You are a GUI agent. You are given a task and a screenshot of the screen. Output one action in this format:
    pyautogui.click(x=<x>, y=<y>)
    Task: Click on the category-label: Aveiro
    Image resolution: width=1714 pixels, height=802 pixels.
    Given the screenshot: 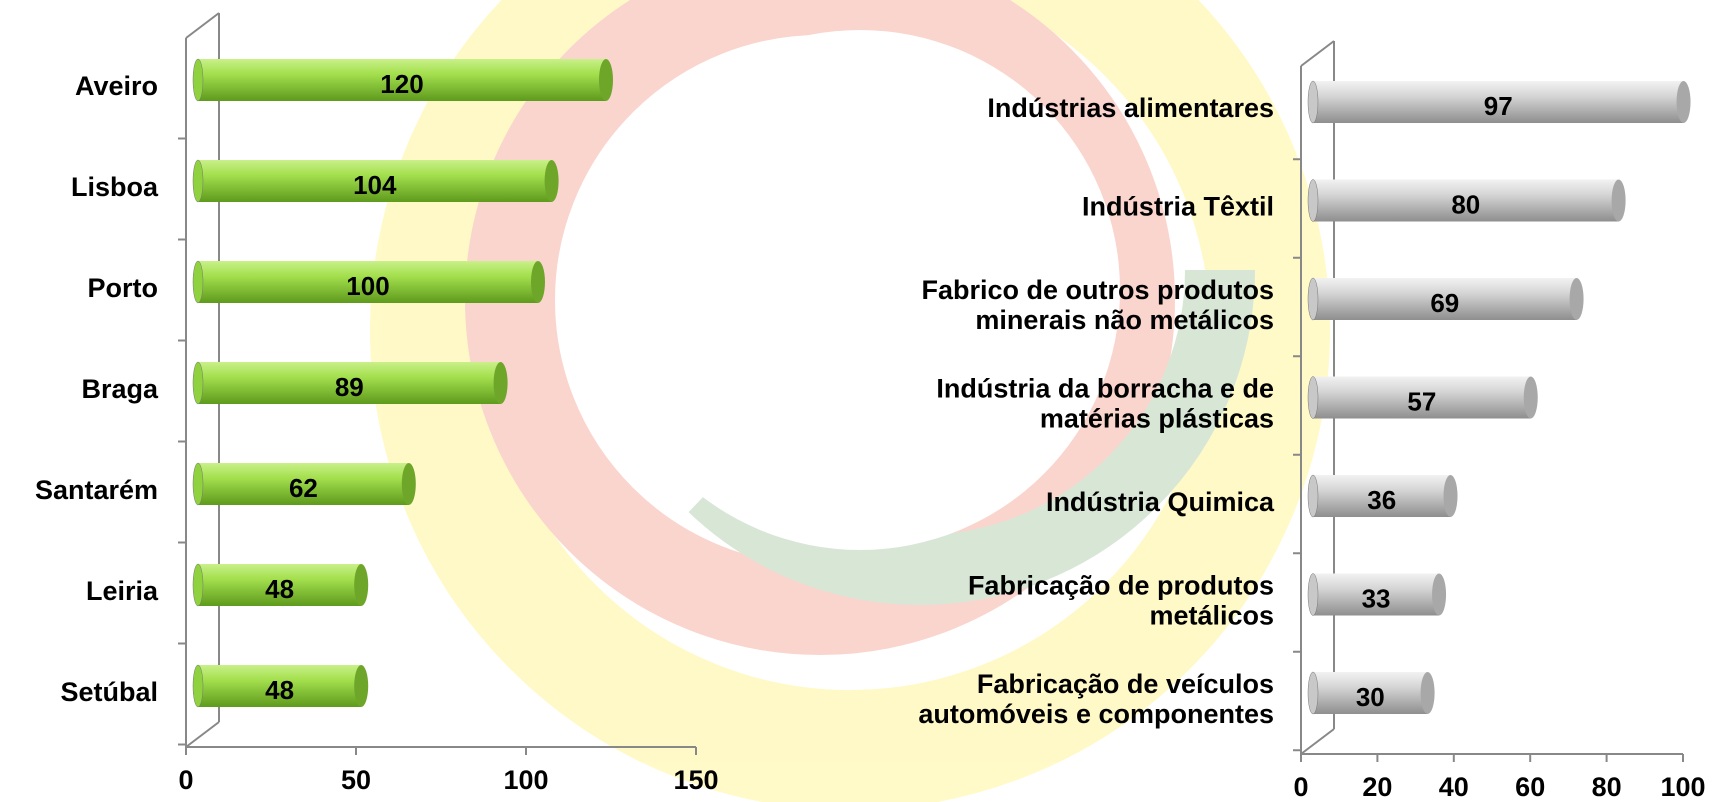 What is the action you would take?
    pyautogui.click(x=116, y=86)
    